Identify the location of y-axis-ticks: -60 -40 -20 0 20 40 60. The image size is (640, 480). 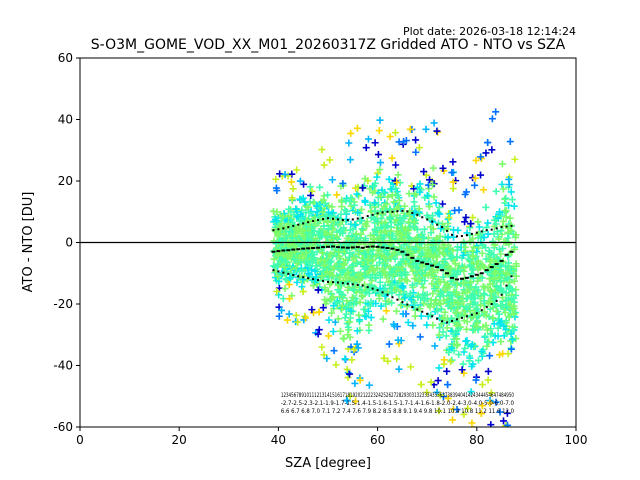
(66, 242).